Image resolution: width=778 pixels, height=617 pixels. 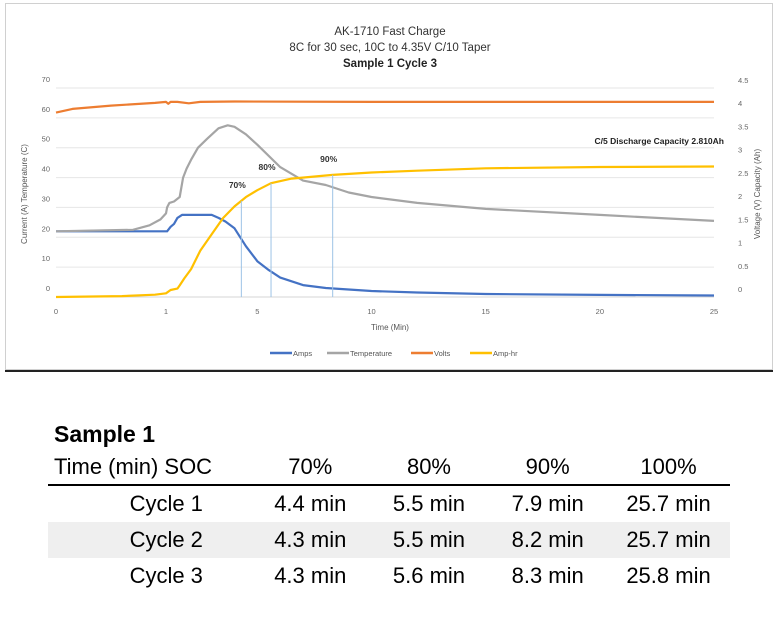 What do you see at coordinates (743, 266) in the screenshot?
I see `y-right-tick-label: 0.5` at bounding box center [743, 266].